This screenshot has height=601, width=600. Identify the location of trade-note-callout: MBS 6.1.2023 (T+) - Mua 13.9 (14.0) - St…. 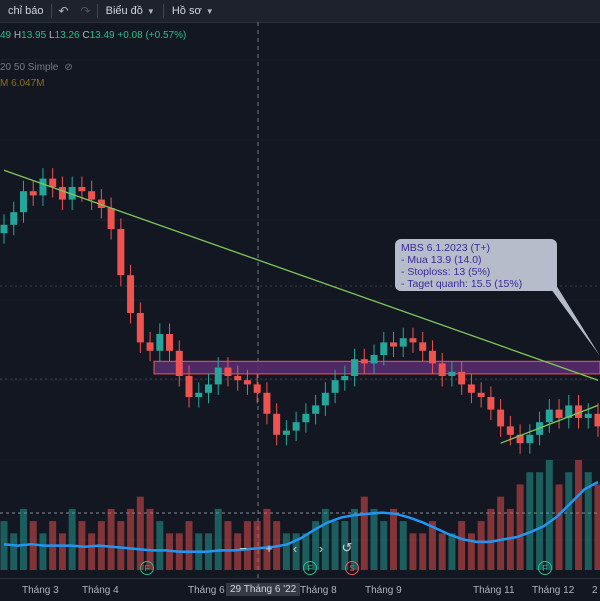
(476, 265).